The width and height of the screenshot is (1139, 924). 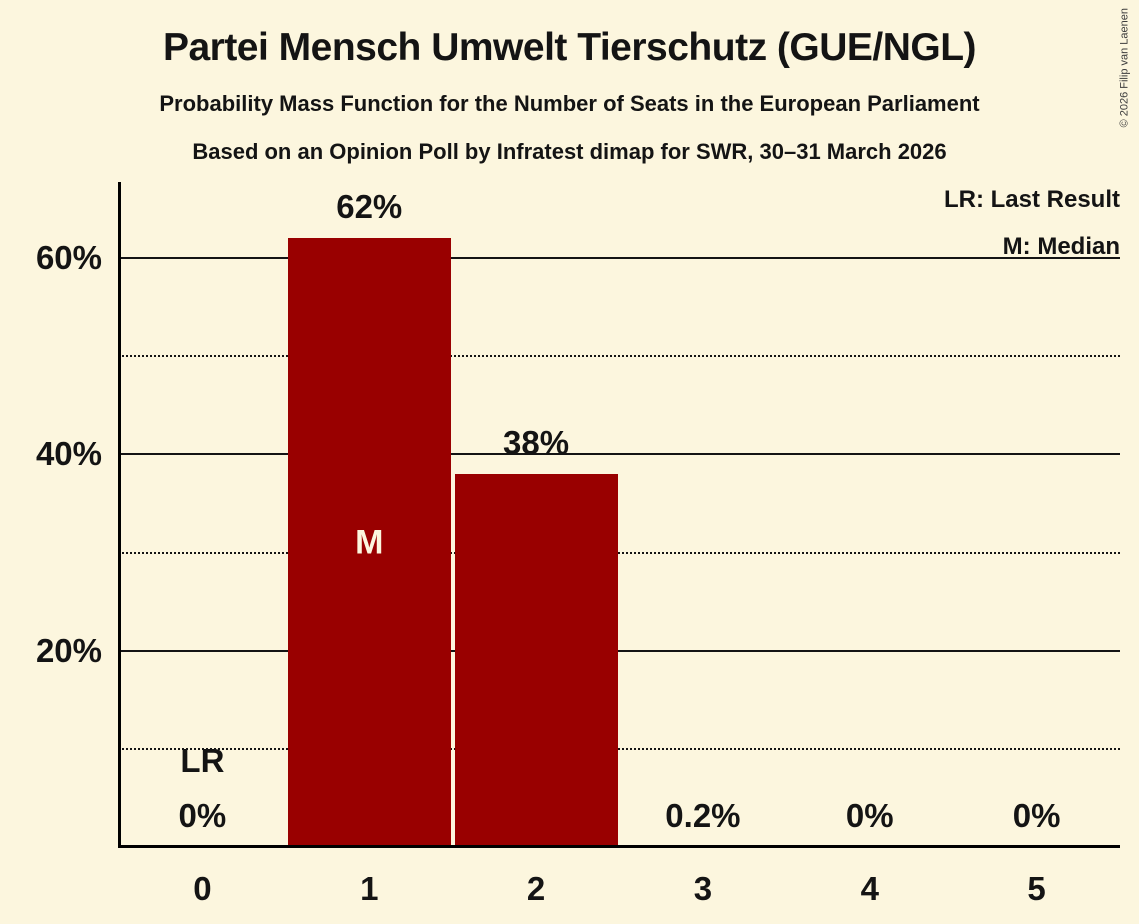 I want to click on y-axis-label-60: 60%, so click(x=68, y=257).